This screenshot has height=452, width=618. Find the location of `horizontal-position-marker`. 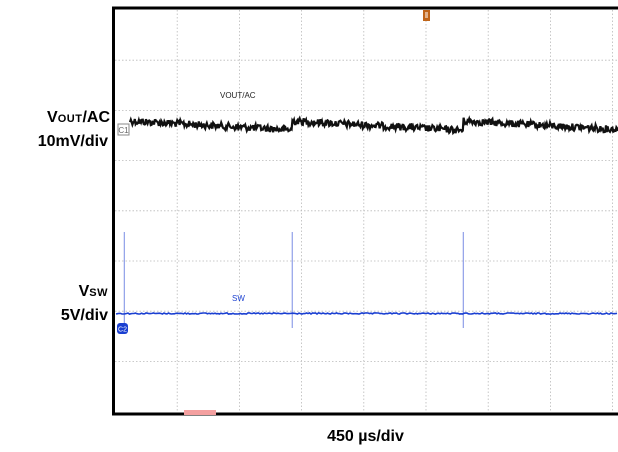

horizontal-position-marker is located at coordinates (200, 412).